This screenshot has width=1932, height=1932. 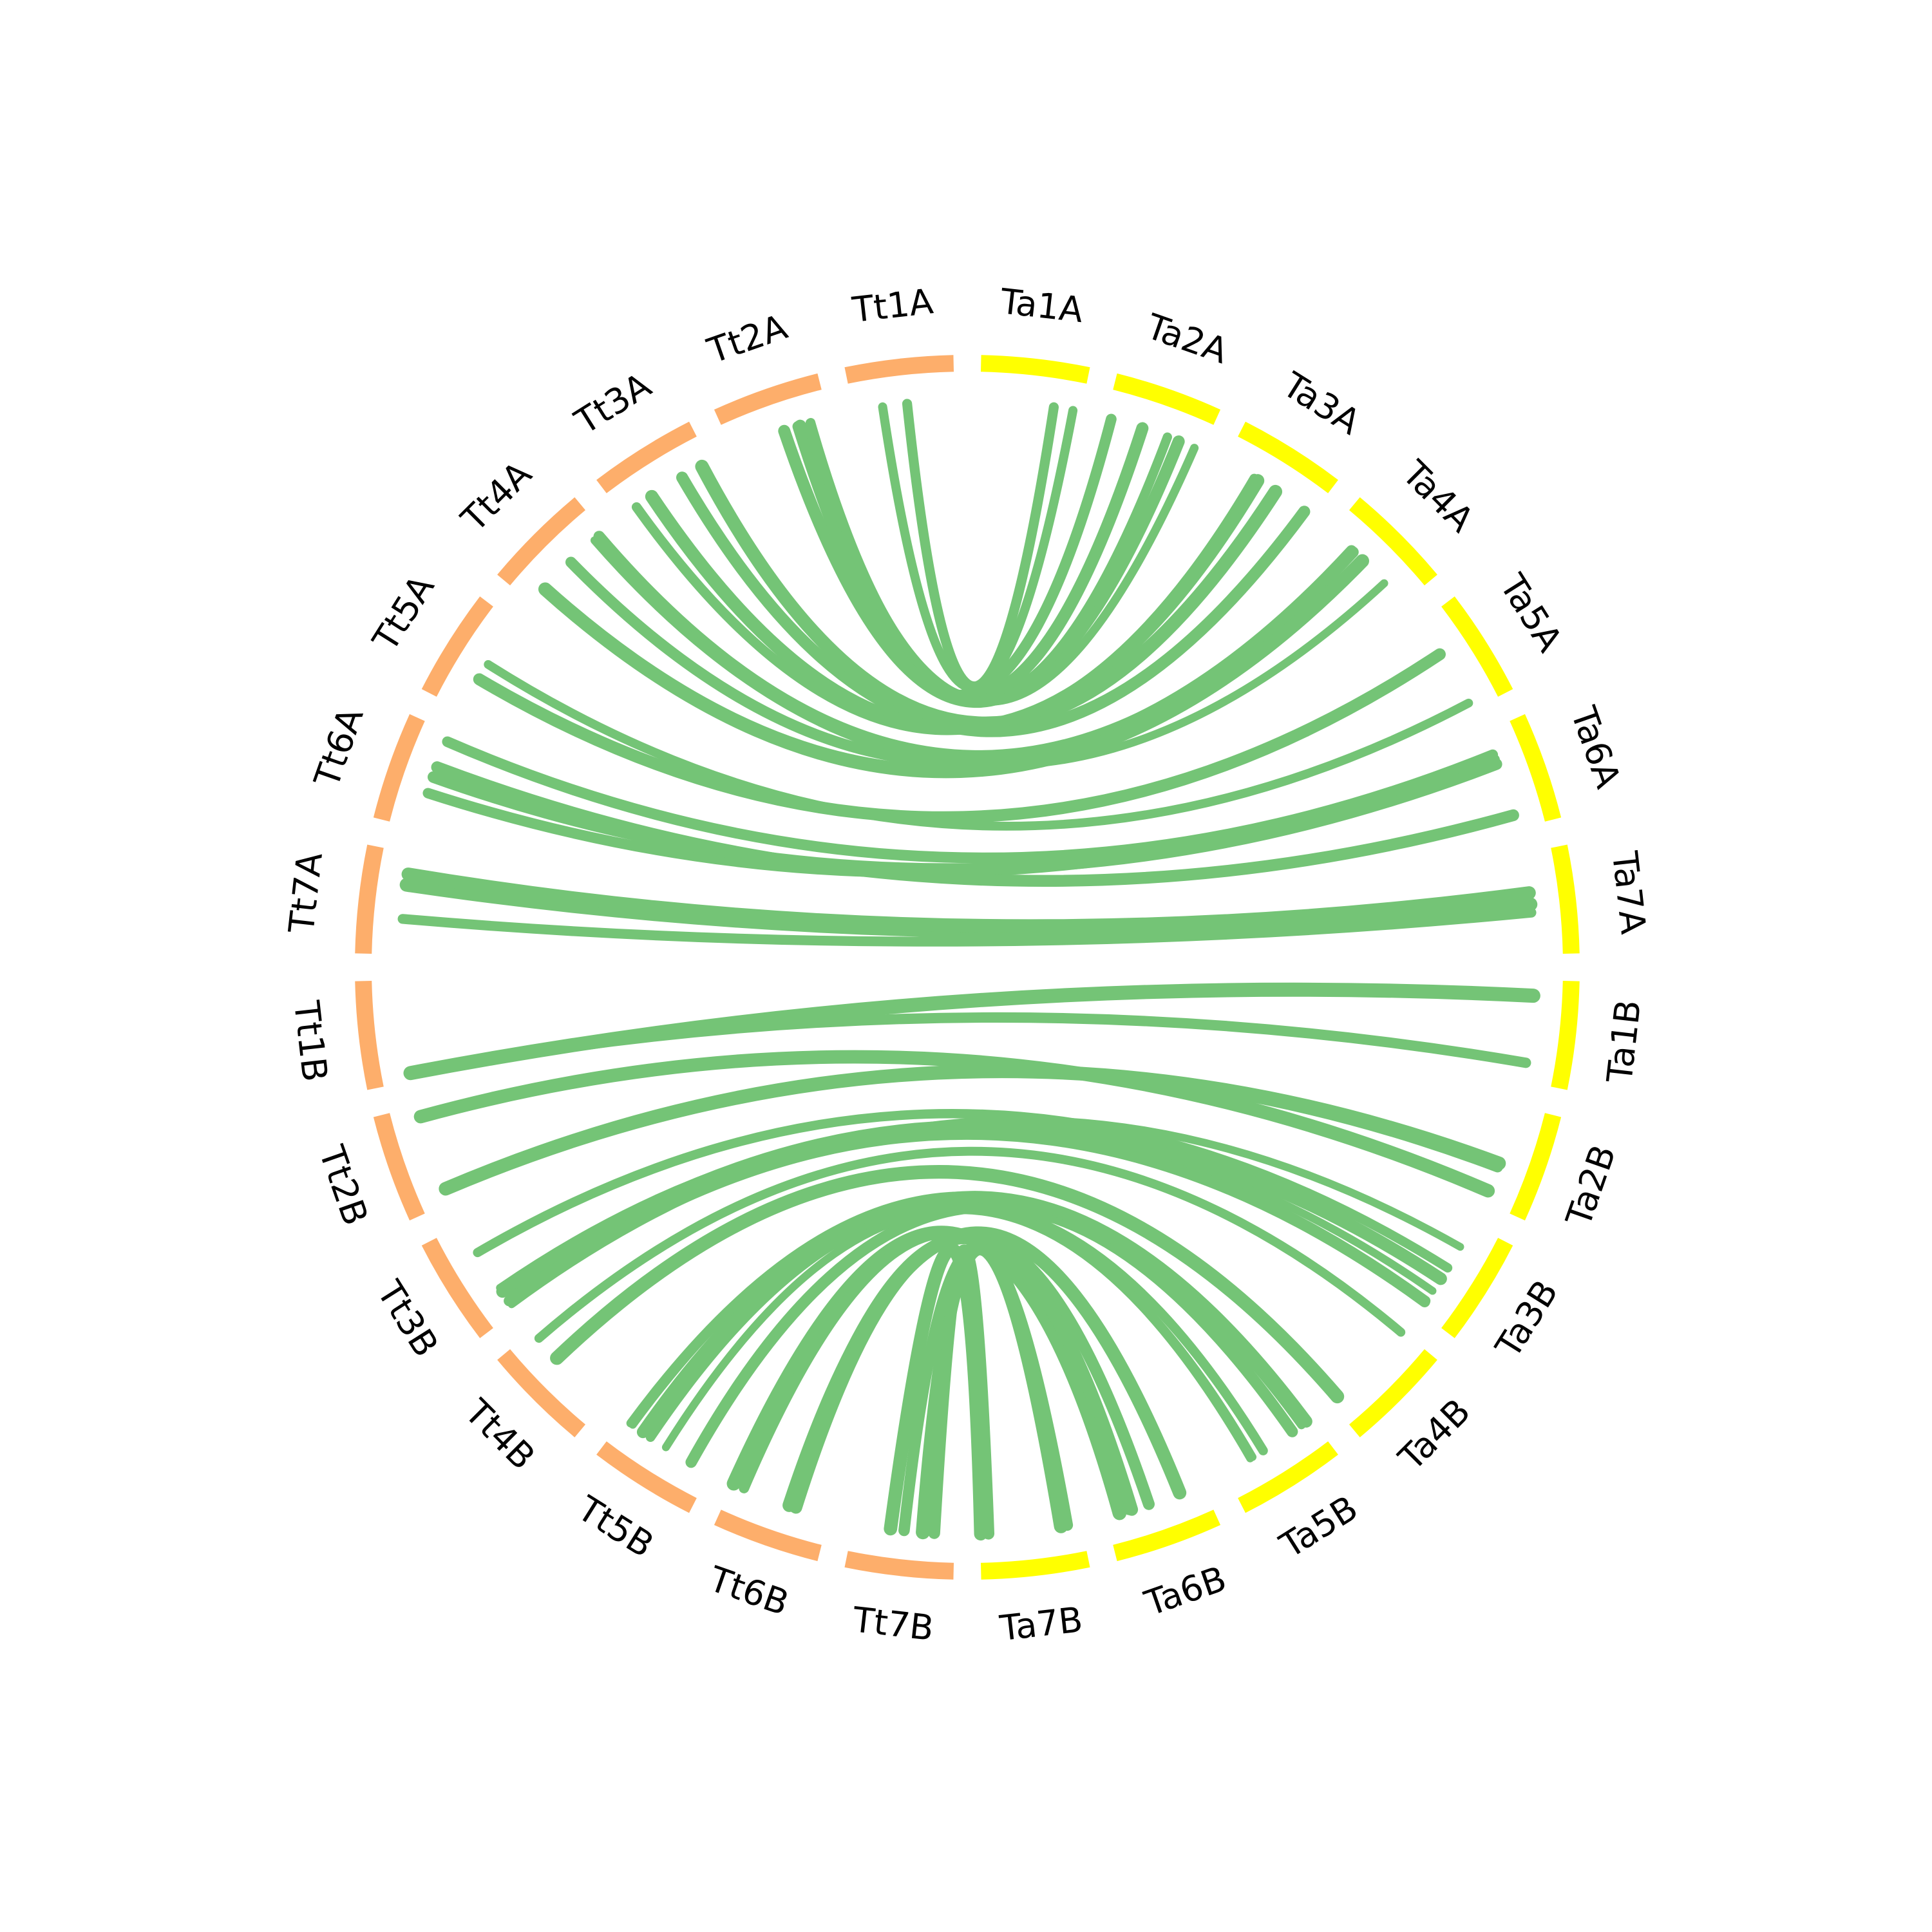 What do you see at coordinates (305, 893) in the screenshot?
I see `chromosome-label: Tt7A` at bounding box center [305, 893].